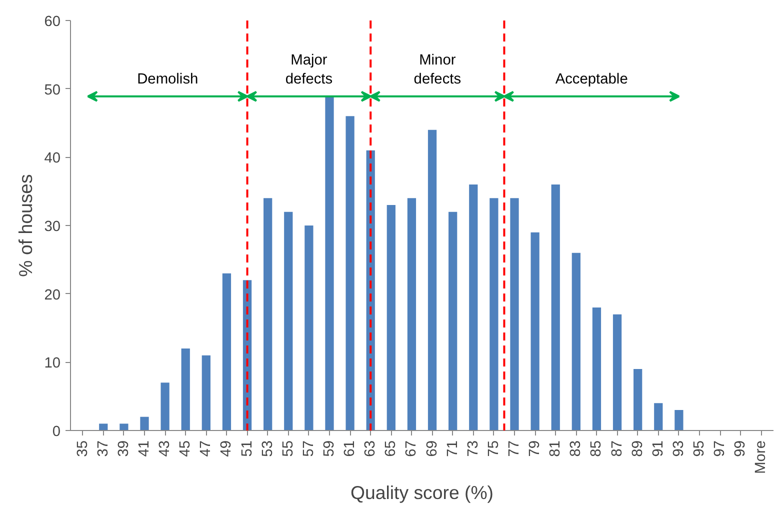 Image resolution: width=783 pixels, height=505 pixels. What do you see at coordinates (52, 295) in the screenshot?
I see `y-tick-label: 20` at bounding box center [52, 295].